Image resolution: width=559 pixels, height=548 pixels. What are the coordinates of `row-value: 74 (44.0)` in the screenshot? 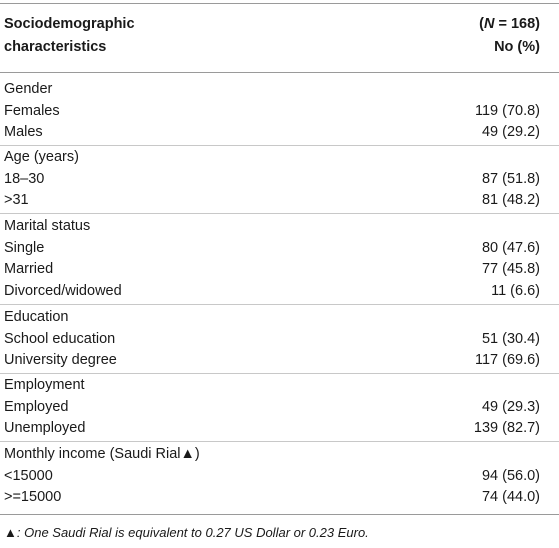 It's located at (510, 497).